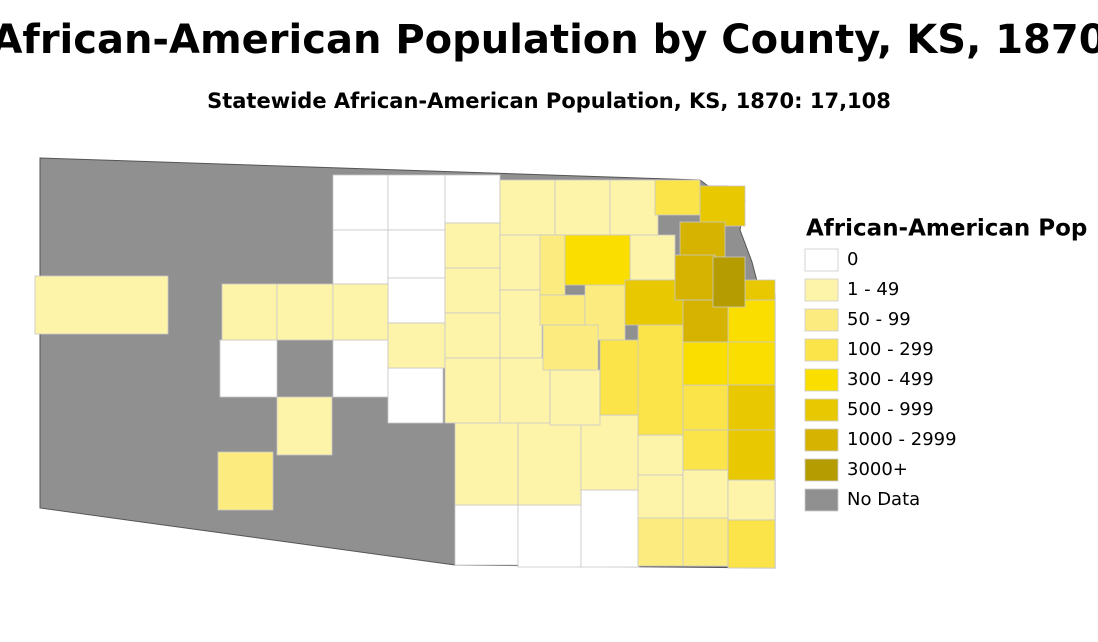 This screenshot has width=1098, height=642. Describe the element at coordinates (902, 439) in the screenshot. I see `legend-label: 1000 - 2999` at that location.